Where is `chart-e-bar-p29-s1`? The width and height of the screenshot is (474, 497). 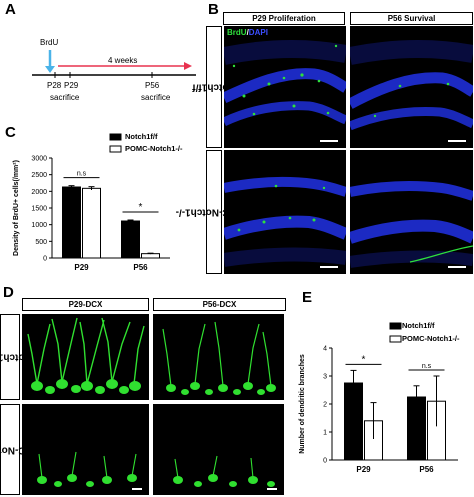 chart-e-bar-p29-s1 is located at coordinates (353, 421).